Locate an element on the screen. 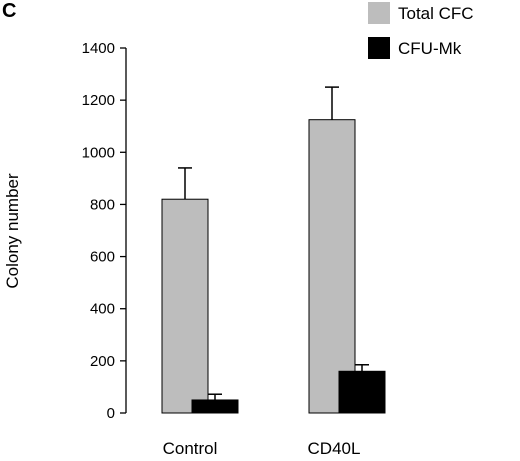  bar-control-total-cfc is located at coordinates (185, 306).